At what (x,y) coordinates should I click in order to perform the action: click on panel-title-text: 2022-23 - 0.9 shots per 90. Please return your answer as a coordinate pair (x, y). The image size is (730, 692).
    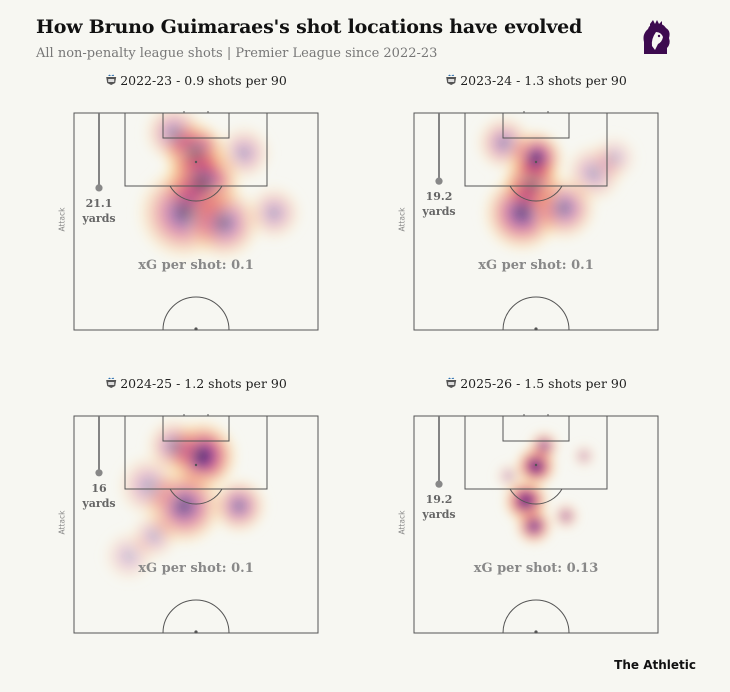
    Looking at the image, I should click on (203, 80).